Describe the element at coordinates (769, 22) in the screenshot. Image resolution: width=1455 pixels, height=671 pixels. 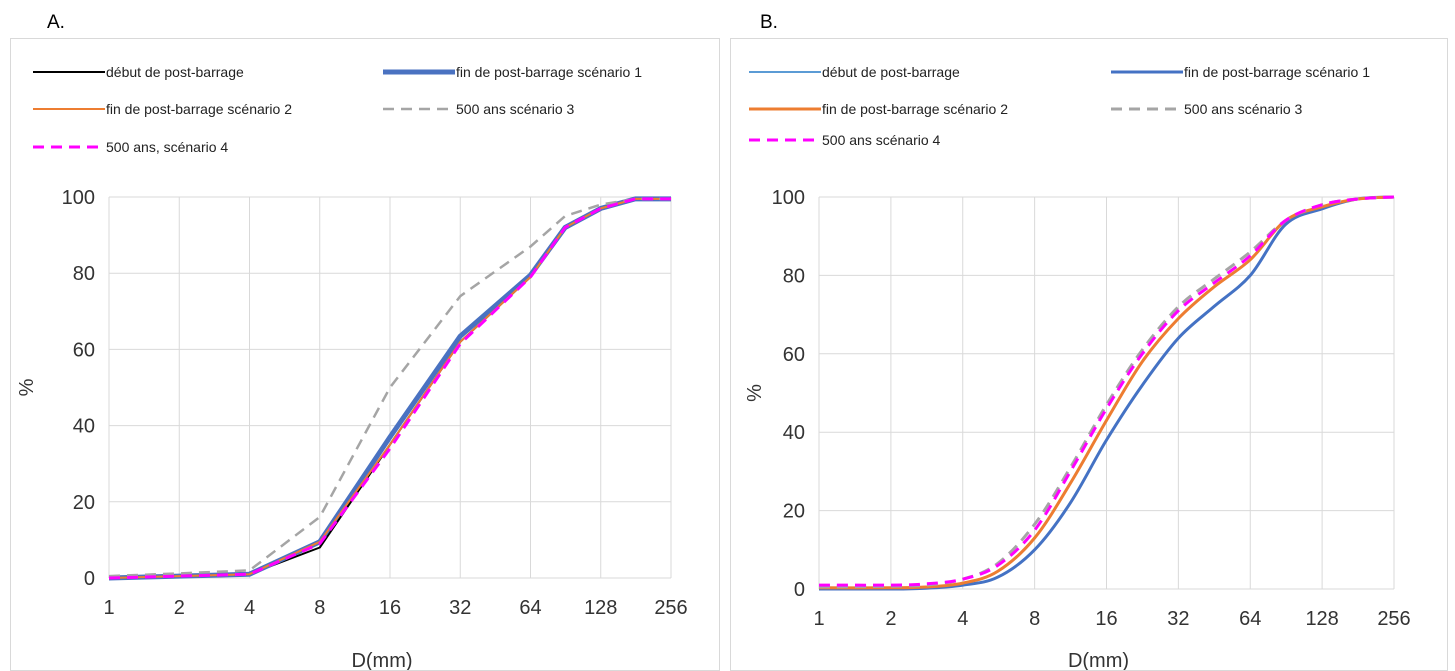
I see `panel-b-label: B.` at that location.